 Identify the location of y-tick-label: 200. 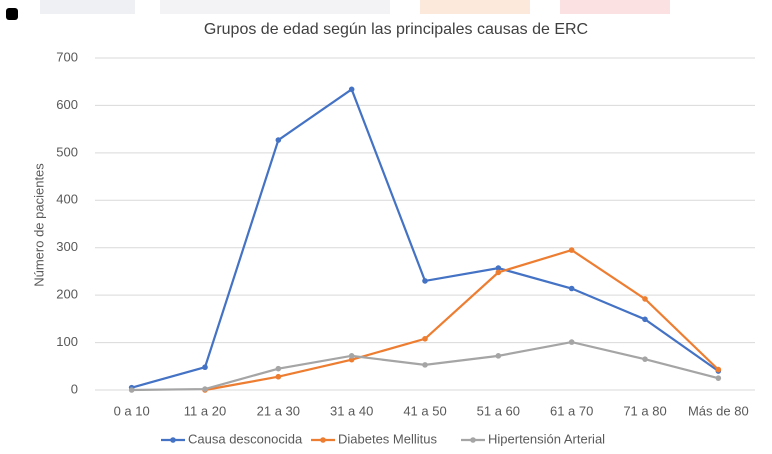
(67, 294).